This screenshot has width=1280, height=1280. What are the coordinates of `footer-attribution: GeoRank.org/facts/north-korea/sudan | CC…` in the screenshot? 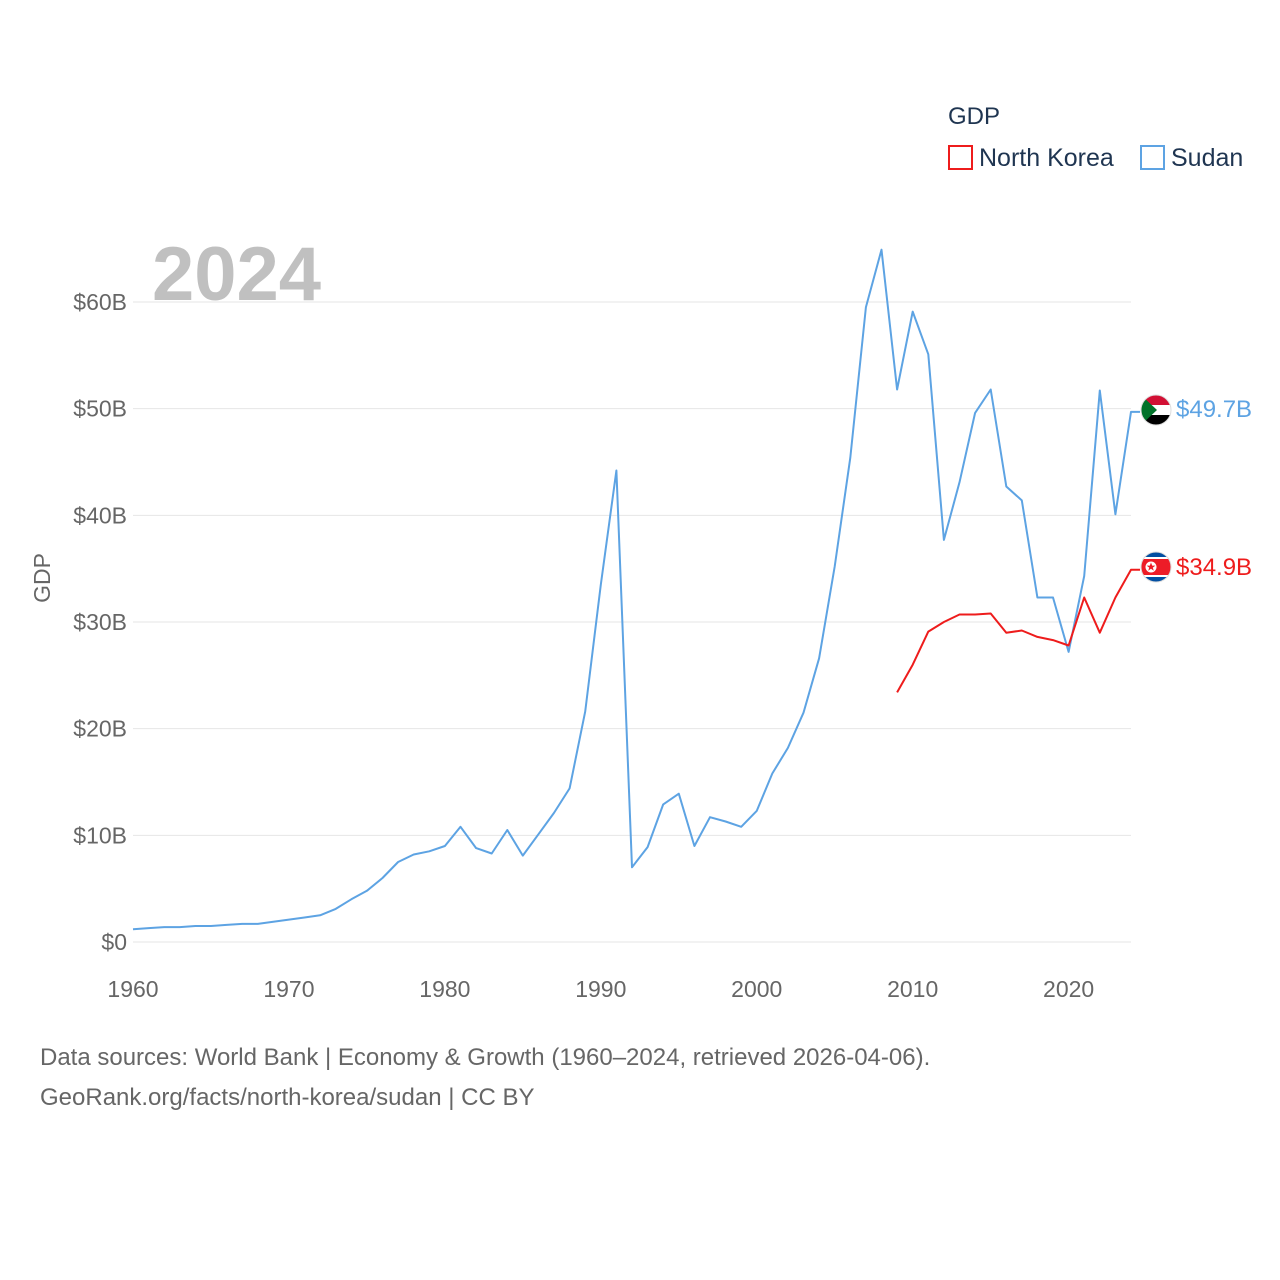 It's located at (287, 1097).